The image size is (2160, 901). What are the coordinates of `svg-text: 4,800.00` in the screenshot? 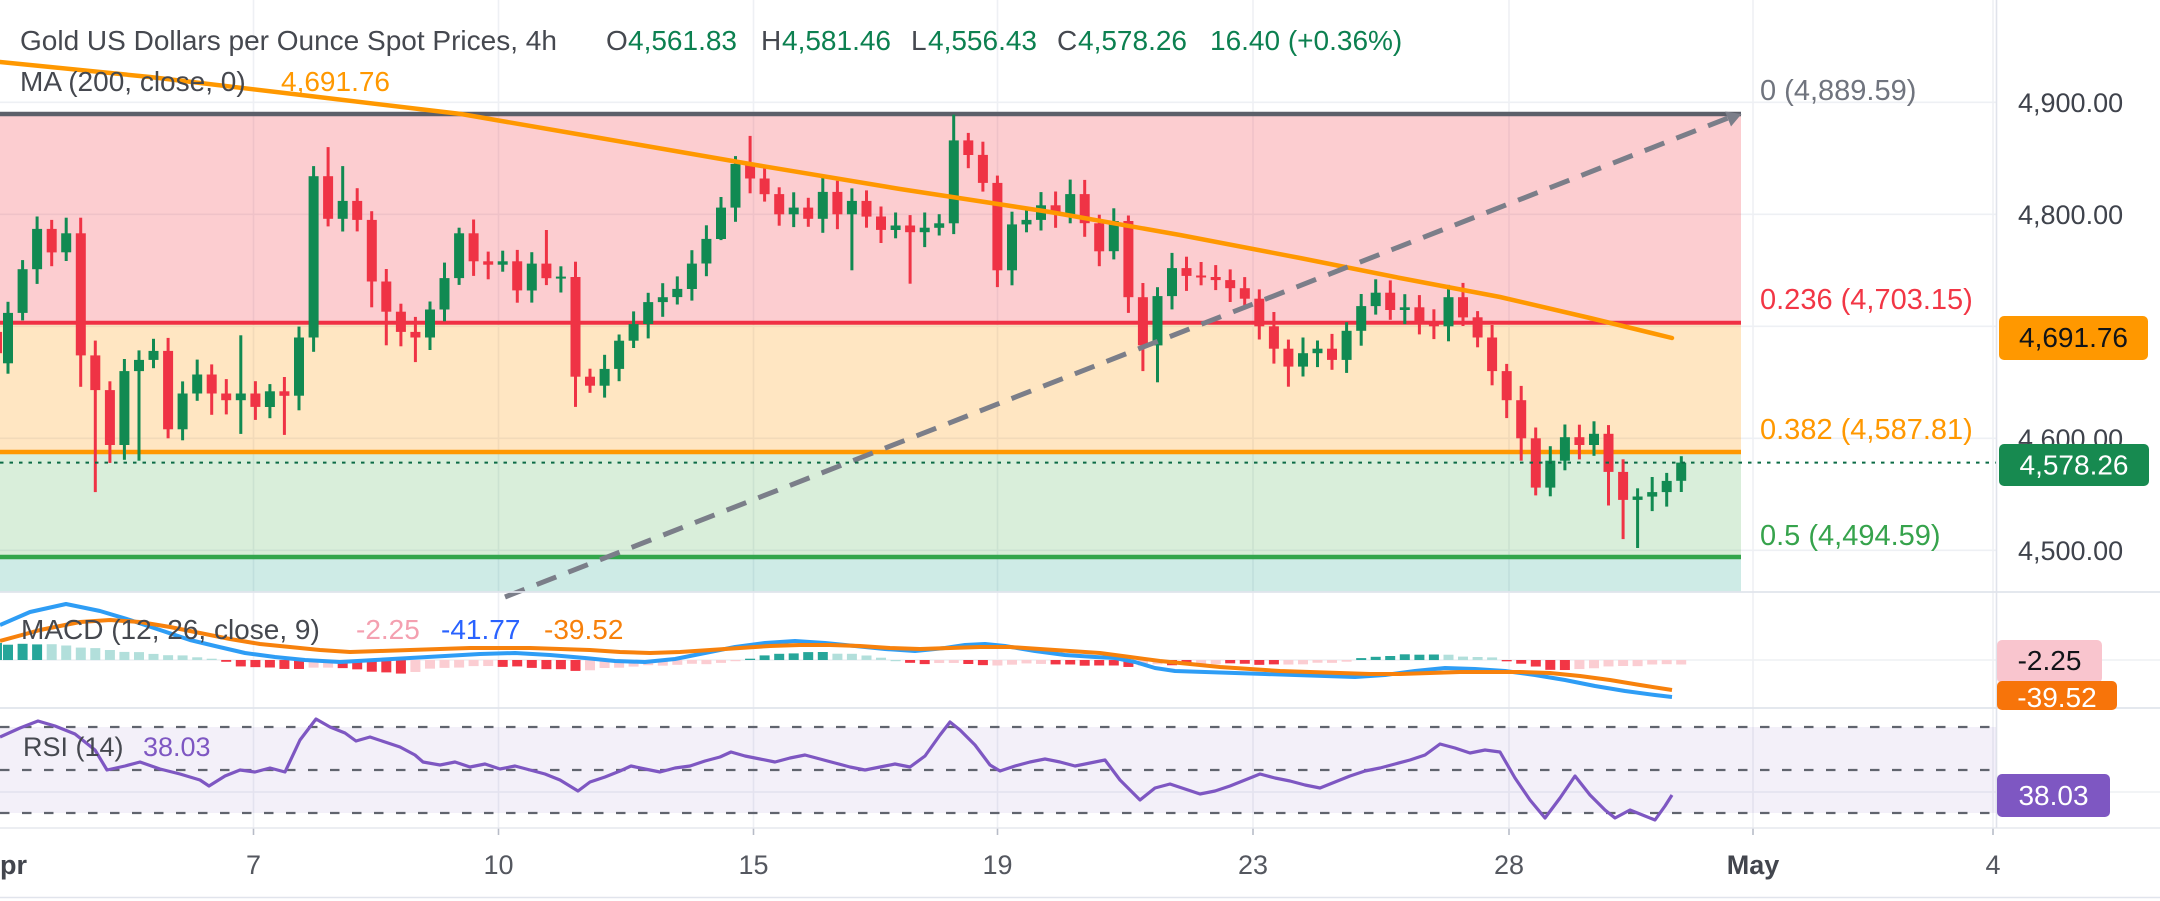 It's located at (2070, 215).